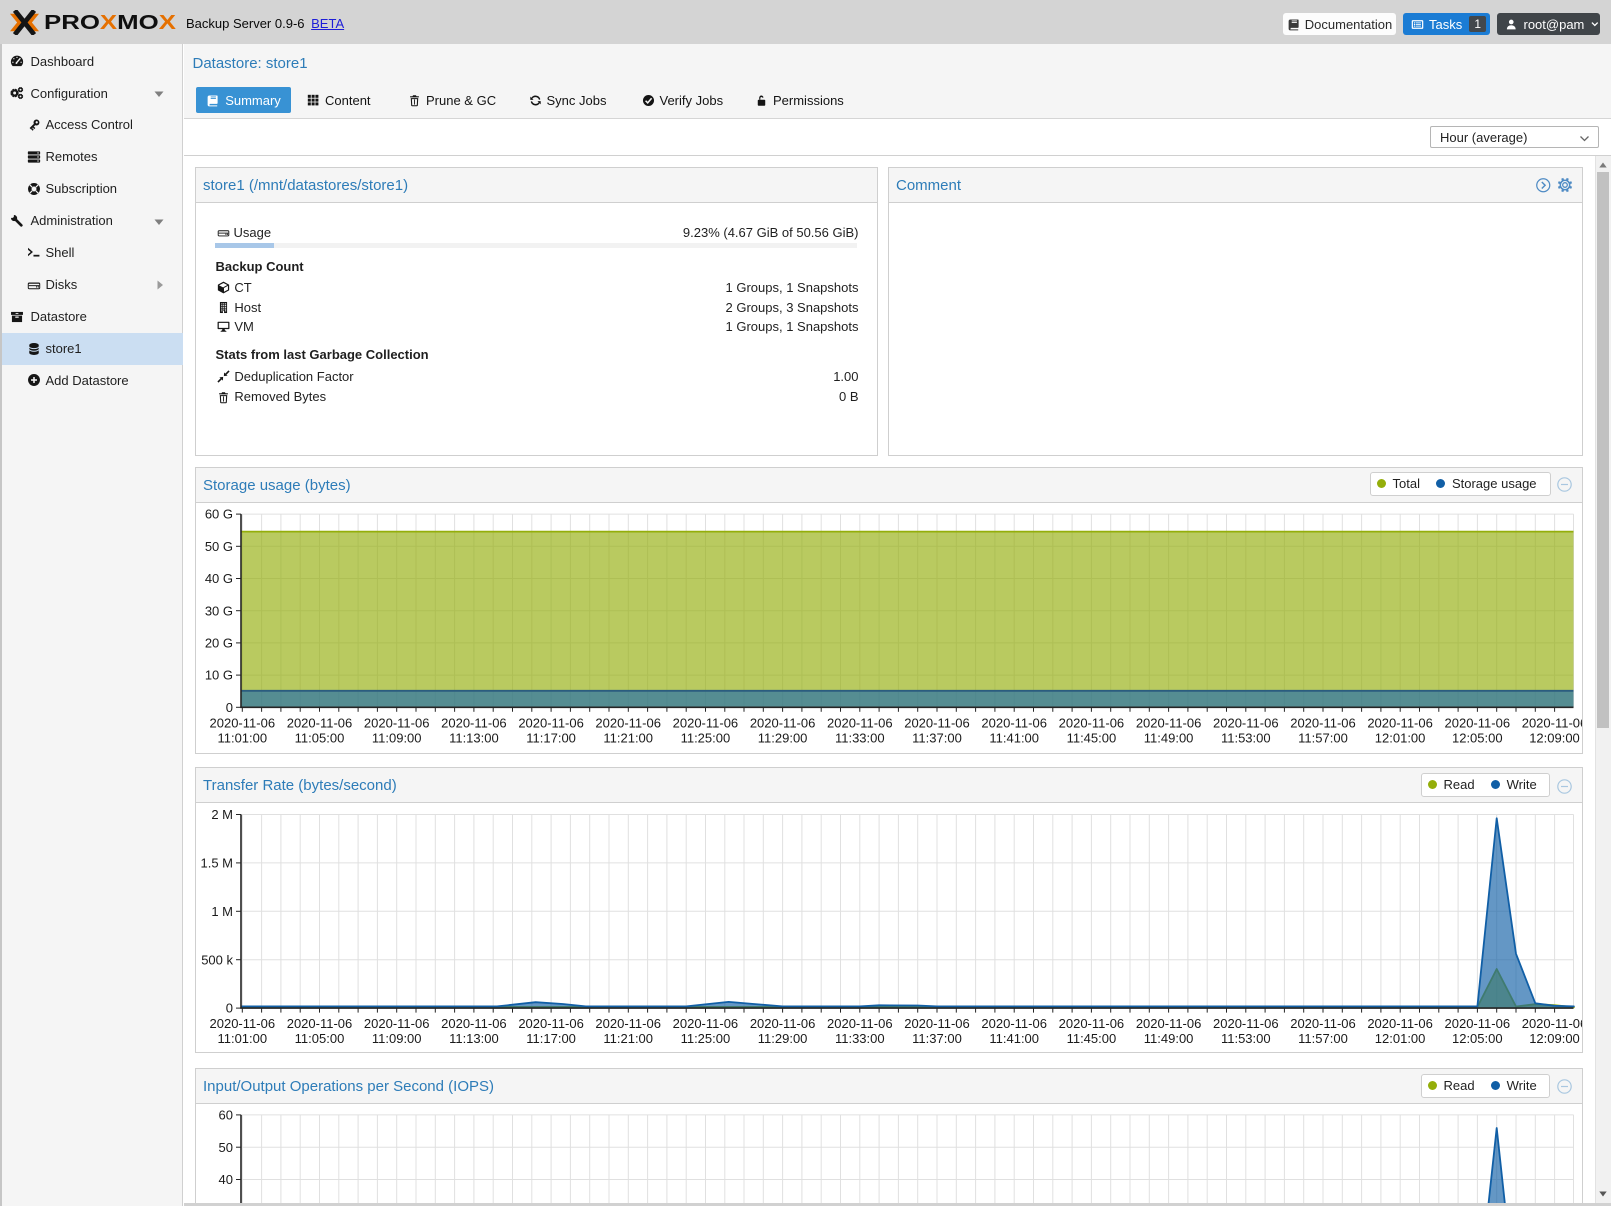 The width and height of the screenshot is (1611, 1206). What do you see at coordinates (219, 643) in the screenshot?
I see `svg-text: 20 G` at bounding box center [219, 643].